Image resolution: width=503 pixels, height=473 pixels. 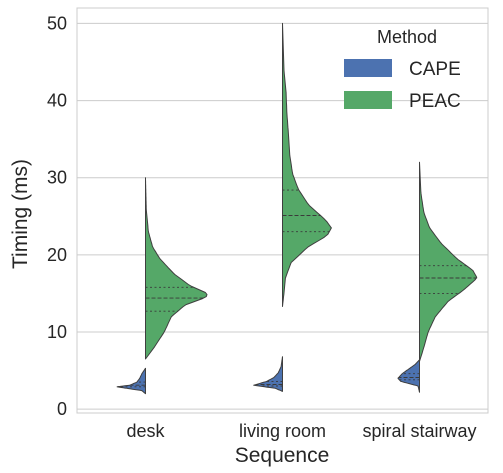 I want to click on y-tick-label: 40, so click(x=57, y=101).